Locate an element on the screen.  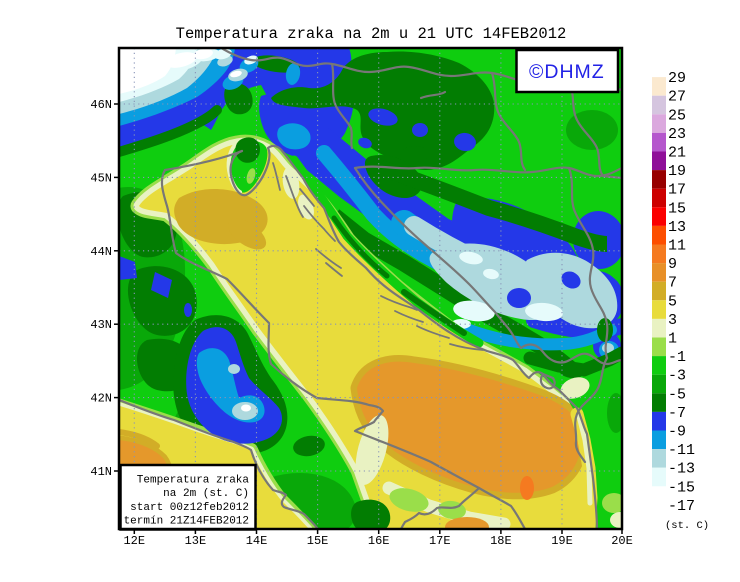
svg-text: 19 is located at coordinates (677, 171).